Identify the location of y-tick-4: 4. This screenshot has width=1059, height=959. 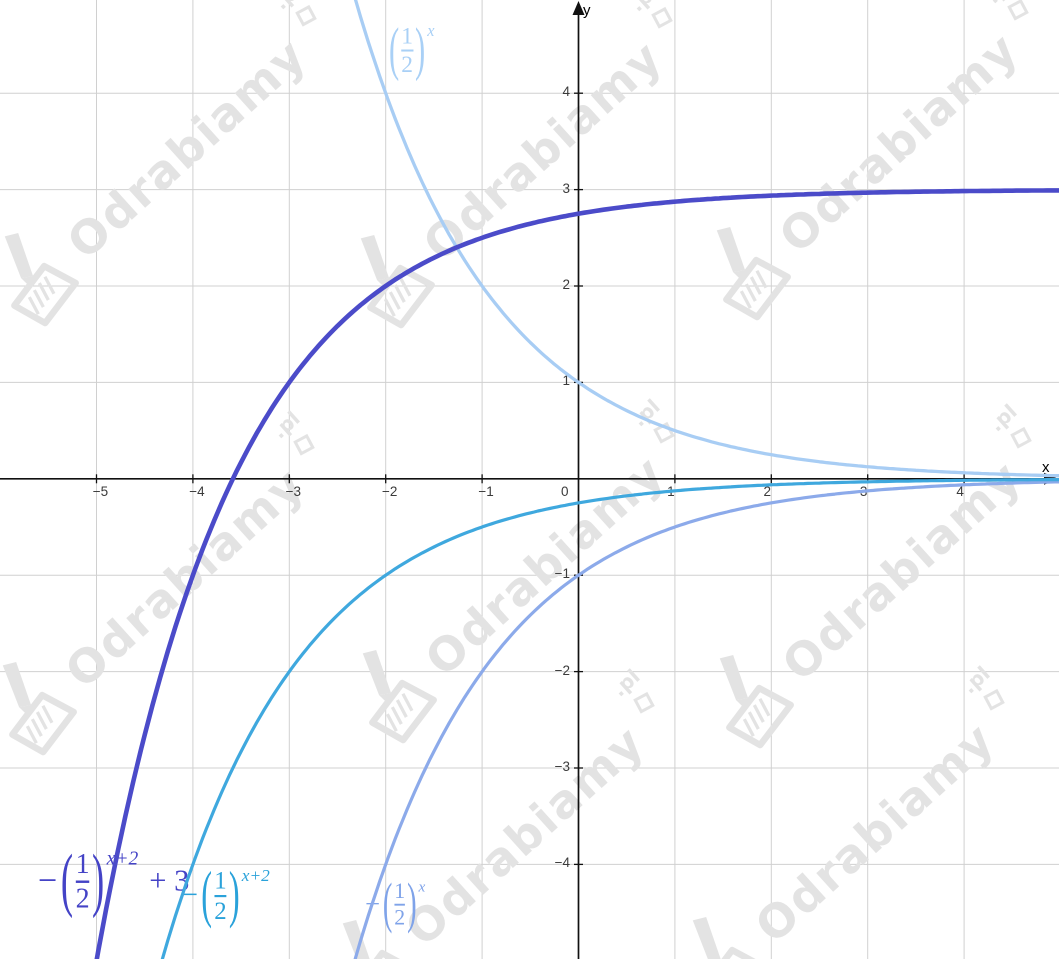
(566, 92).